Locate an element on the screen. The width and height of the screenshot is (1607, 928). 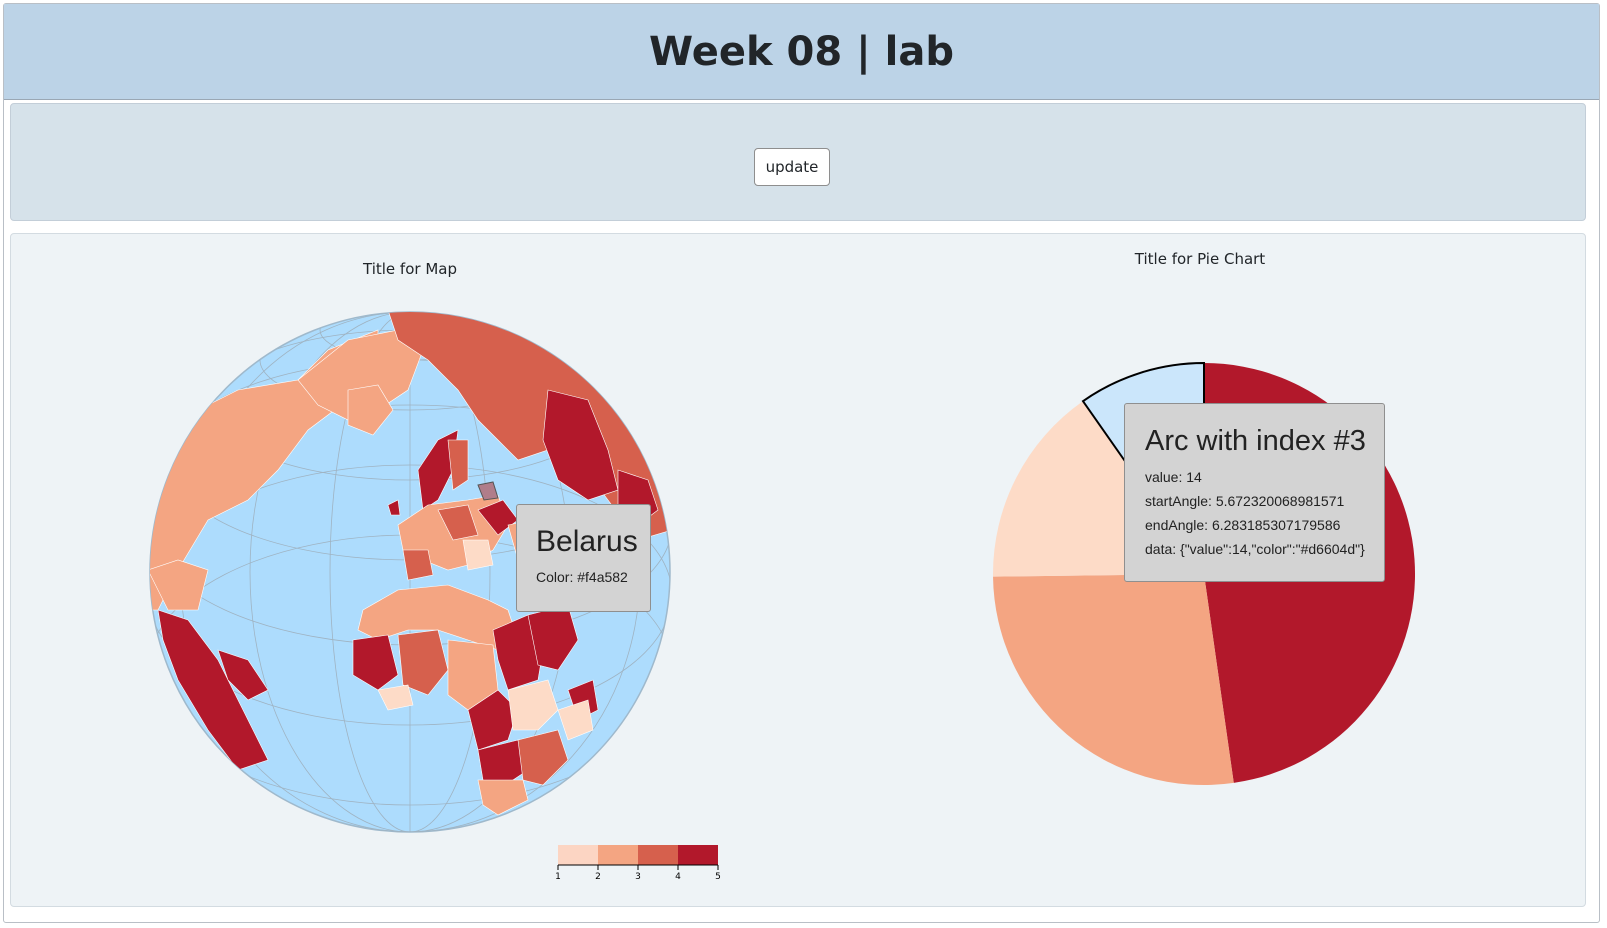
map-tooltip: Belarus Color: #f4a582 is located at coordinates (583, 558).